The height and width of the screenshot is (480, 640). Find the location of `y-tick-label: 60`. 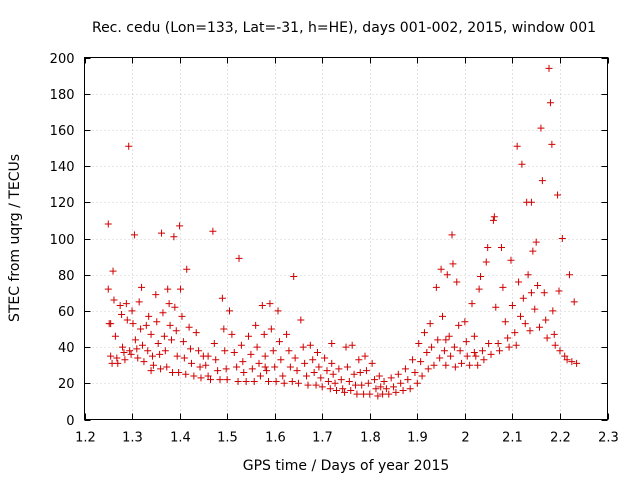

y-tick-label: 60 is located at coordinates (66, 312).